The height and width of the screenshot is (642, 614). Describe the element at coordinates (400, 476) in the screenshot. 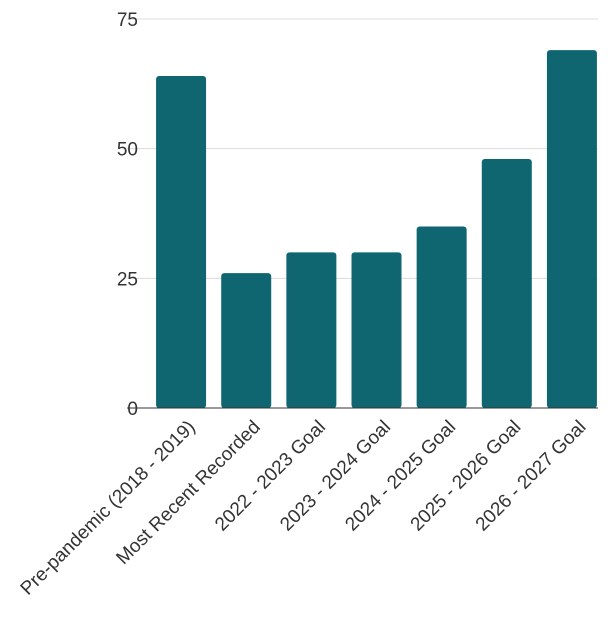

I see `x-category-label: 2024 - 2025 Goal` at that location.